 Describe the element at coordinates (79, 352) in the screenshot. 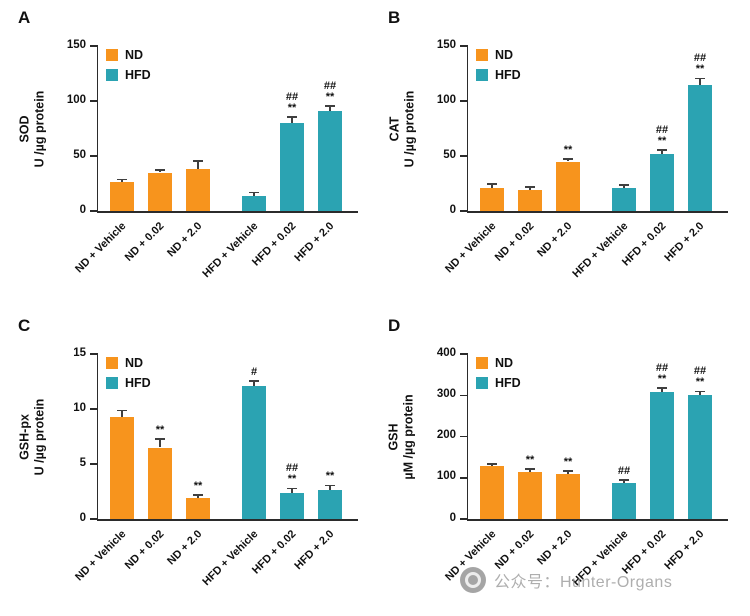

I see `y-tick-label: 15` at that location.